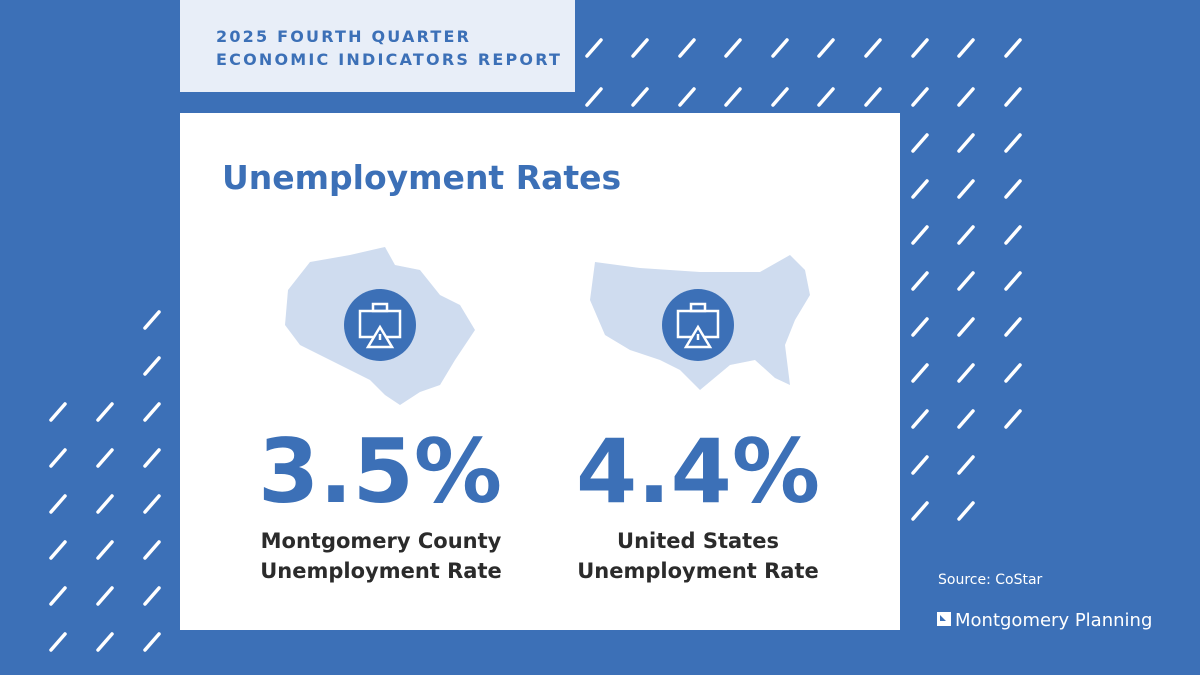 Image resolution: width=1200 pixels, height=675 pixels. What do you see at coordinates (990, 580) in the screenshot?
I see `source: Source: CoStar` at bounding box center [990, 580].